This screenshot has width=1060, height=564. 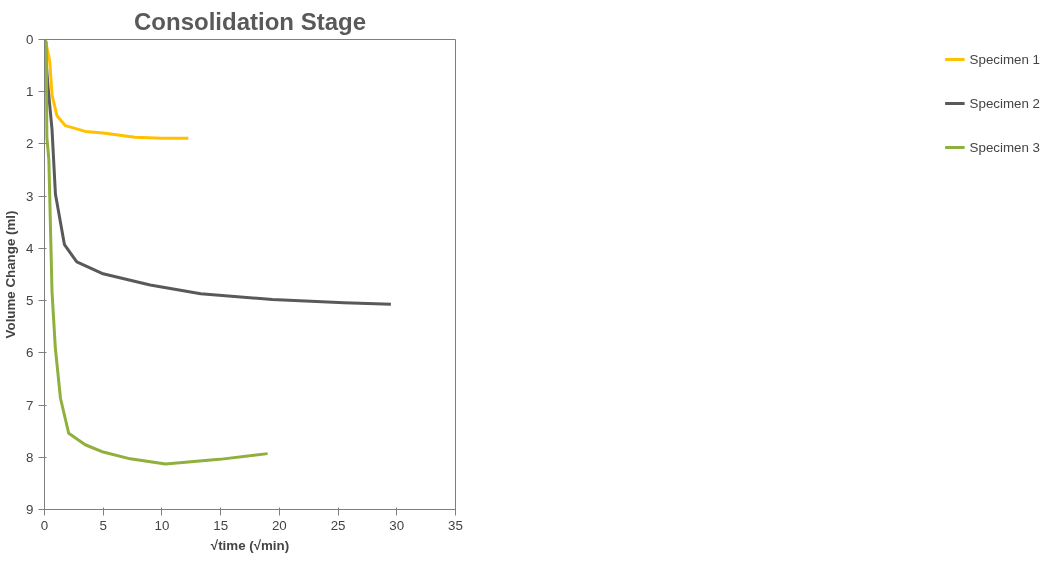 What do you see at coordinates (250, 21) in the screenshot?
I see `chart-title: Consolidation Stage` at bounding box center [250, 21].